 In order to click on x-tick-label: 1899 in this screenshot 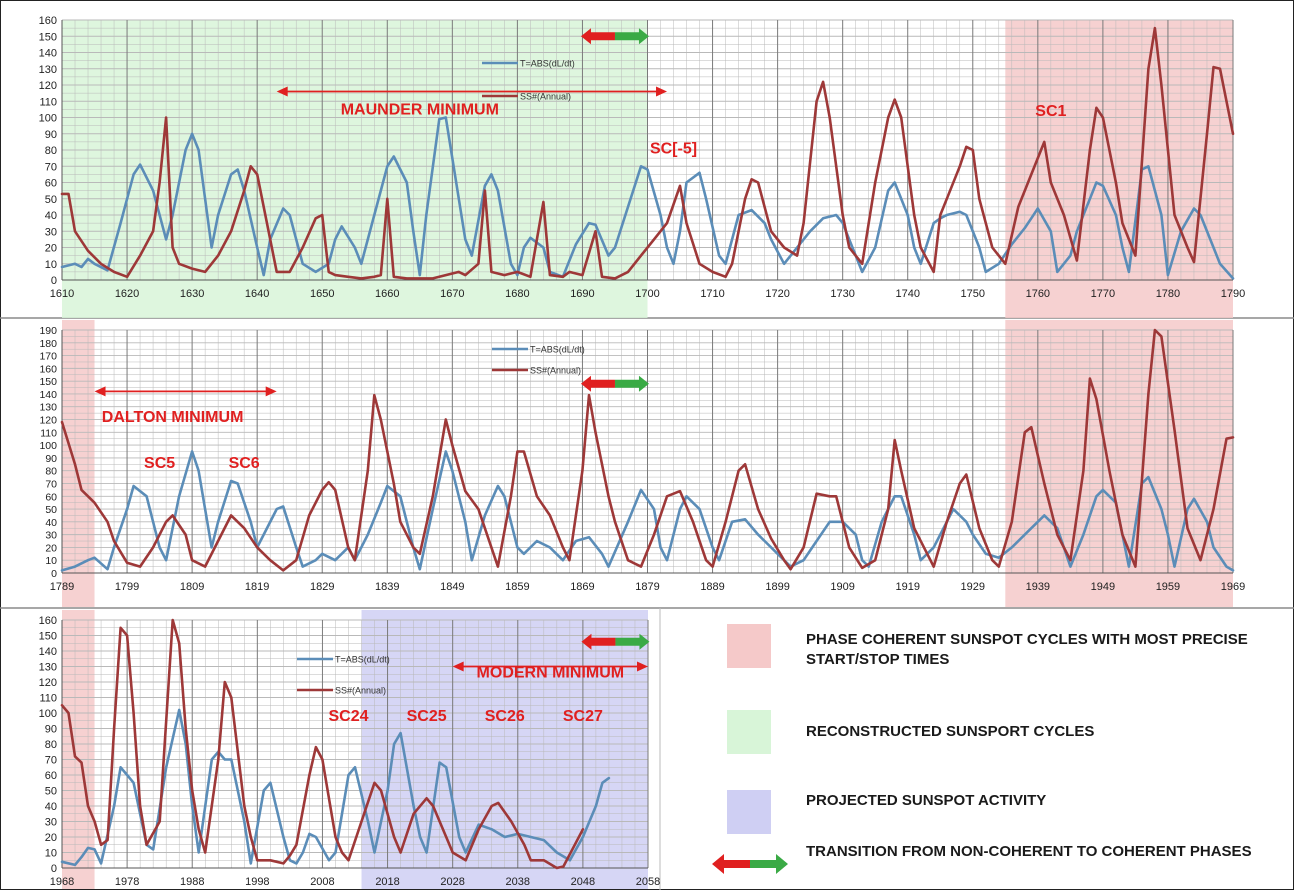, I will do `click(777, 587)`.